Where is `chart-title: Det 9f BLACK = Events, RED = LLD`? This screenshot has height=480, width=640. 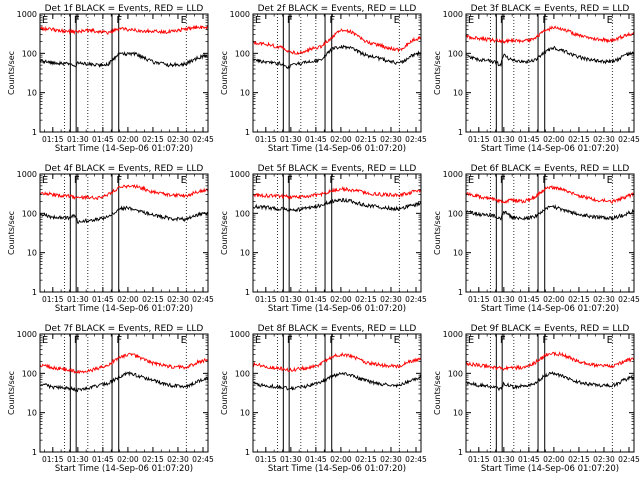
chart-title: Det 9f BLACK = Events, RED = LLD is located at coordinates (550, 329).